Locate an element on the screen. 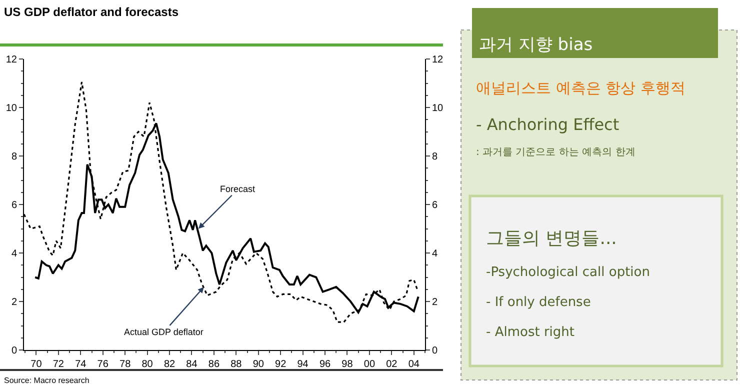 This screenshot has height=392, width=740. x-tick-label: 94 is located at coordinates (303, 364).